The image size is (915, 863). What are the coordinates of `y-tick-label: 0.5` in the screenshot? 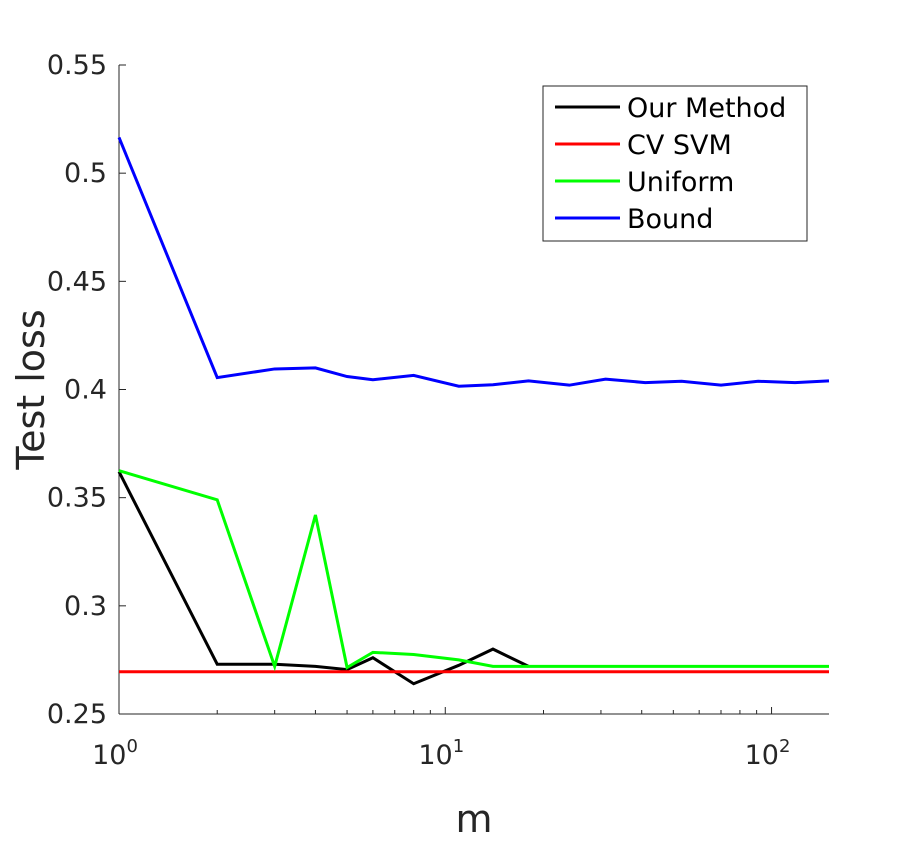 It's located at (85, 173).